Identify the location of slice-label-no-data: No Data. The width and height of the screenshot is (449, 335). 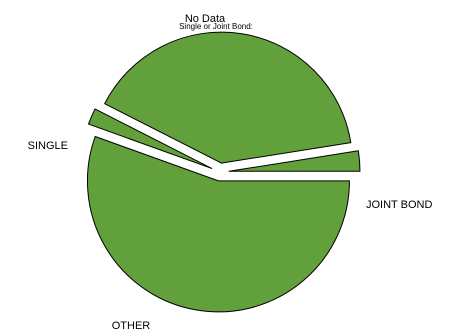
(205, 19).